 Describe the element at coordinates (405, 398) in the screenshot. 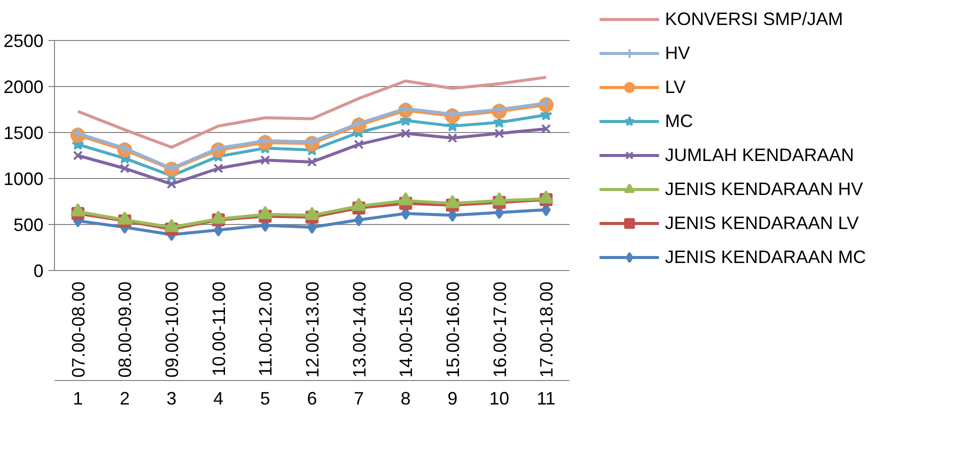

I see `text: 8` at that location.